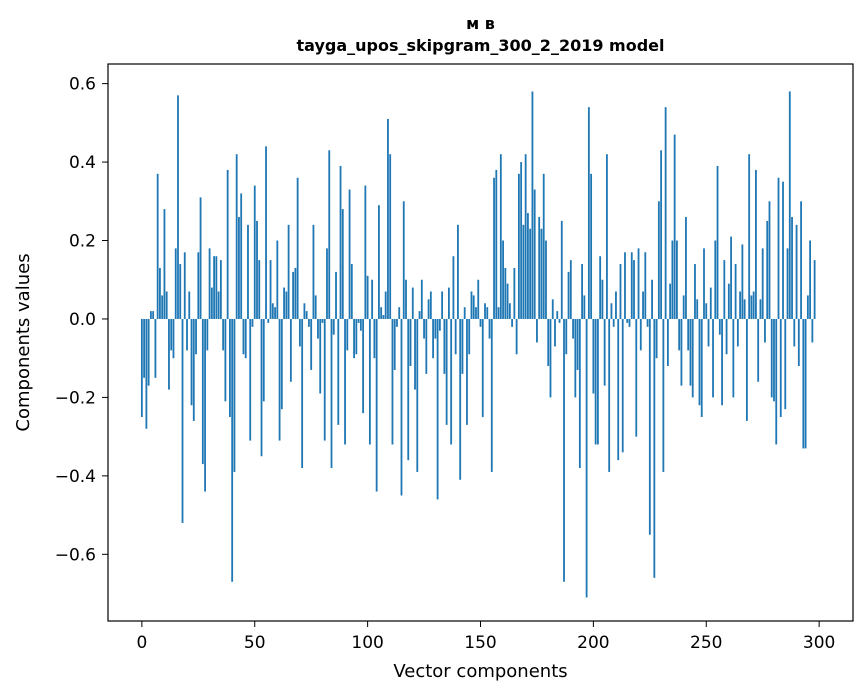  What do you see at coordinates (75, 398) in the screenshot?
I see `y-tick-label: −0.2` at bounding box center [75, 398].